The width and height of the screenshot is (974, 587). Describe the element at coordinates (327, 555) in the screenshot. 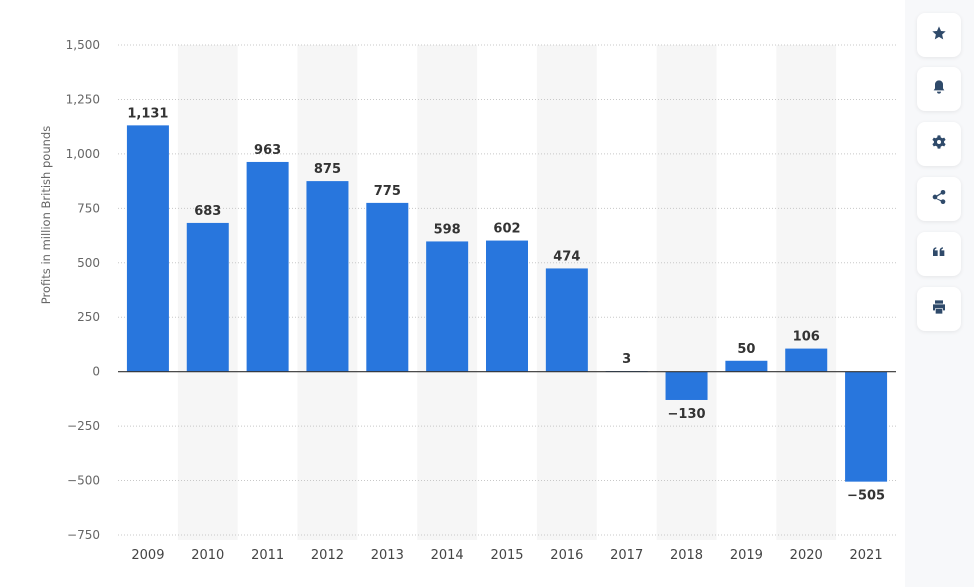

I see `x-tick-label: 2012` at that location.